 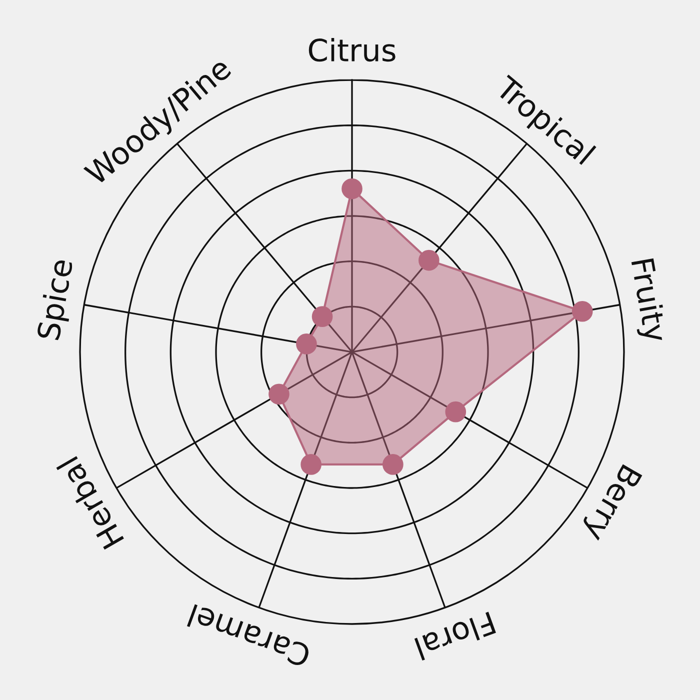 What do you see at coordinates (455, 636) in the screenshot?
I see `spoke-label: Floral` at bounding box center [455, 636].